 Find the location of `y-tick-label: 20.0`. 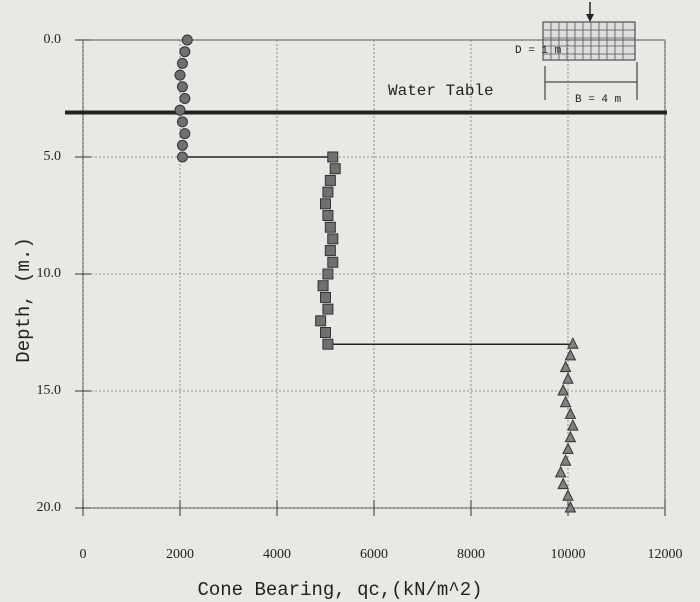

y-tick-label: 20.0 is located at coordinates (49, 507).